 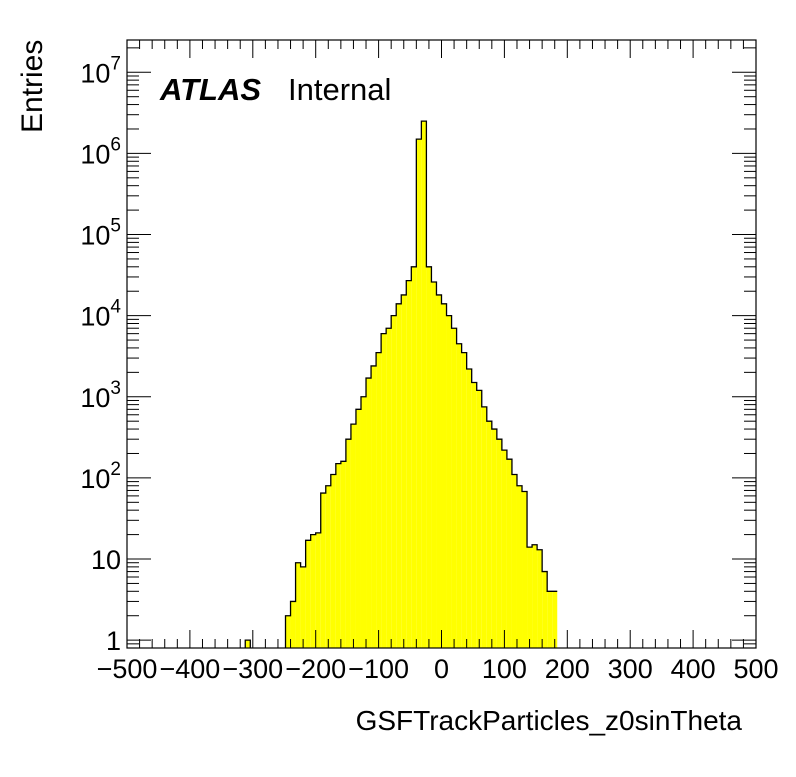 What do you see at coordinates (315, 669) in the screenshot?
I see `x-tick-label: −200` at bounding box center [315, 669].